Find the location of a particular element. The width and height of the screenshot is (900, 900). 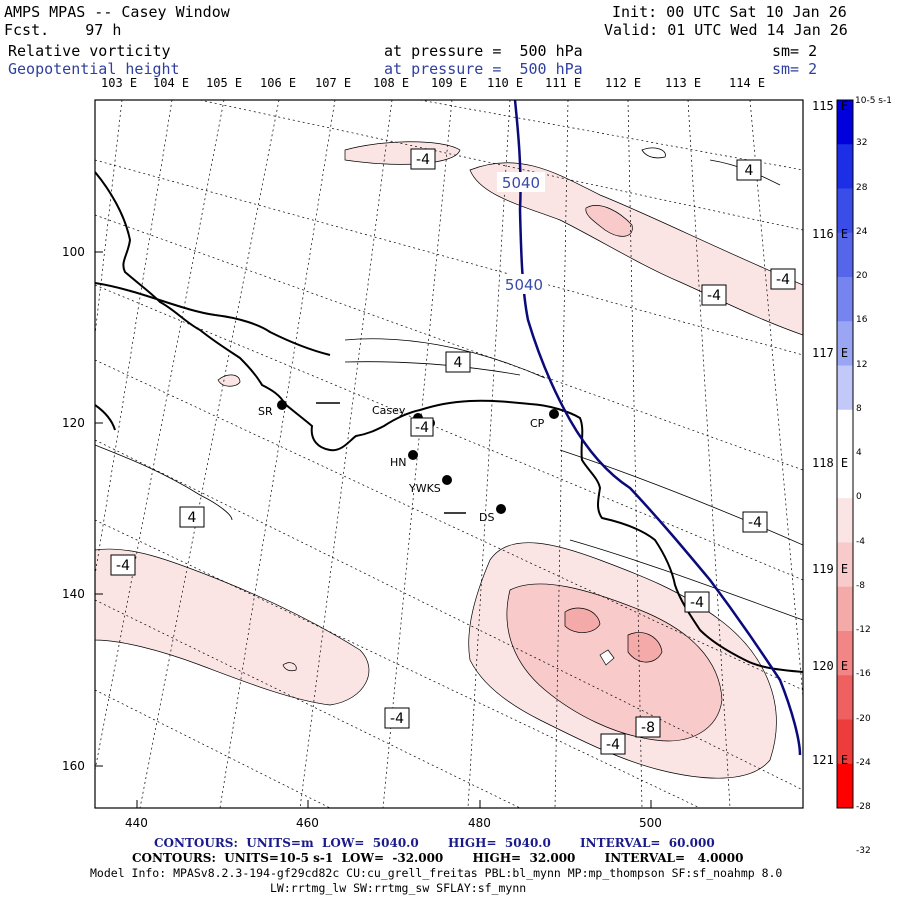

colorbar-tick-label: 0 is located at coordinates (859, 497).